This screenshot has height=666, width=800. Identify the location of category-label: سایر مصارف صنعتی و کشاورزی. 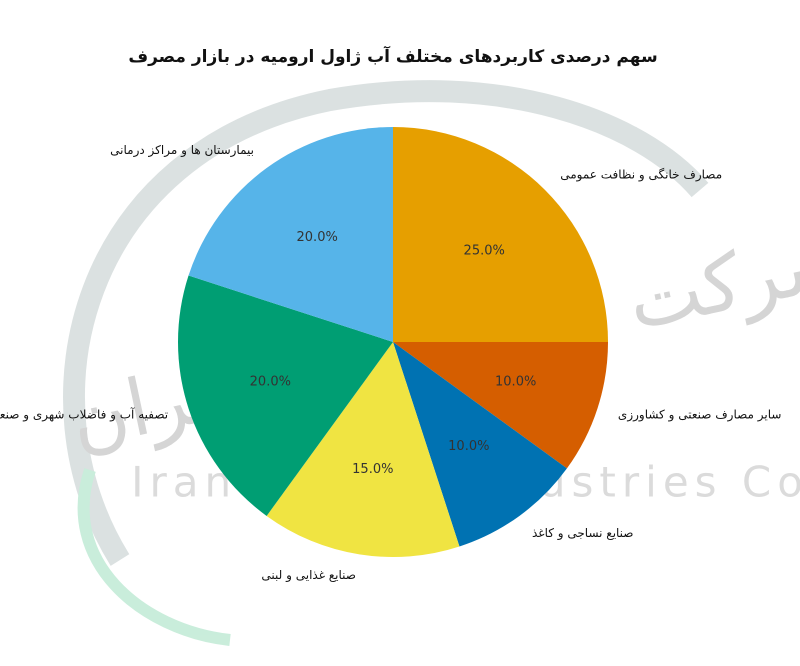
(700, 415).